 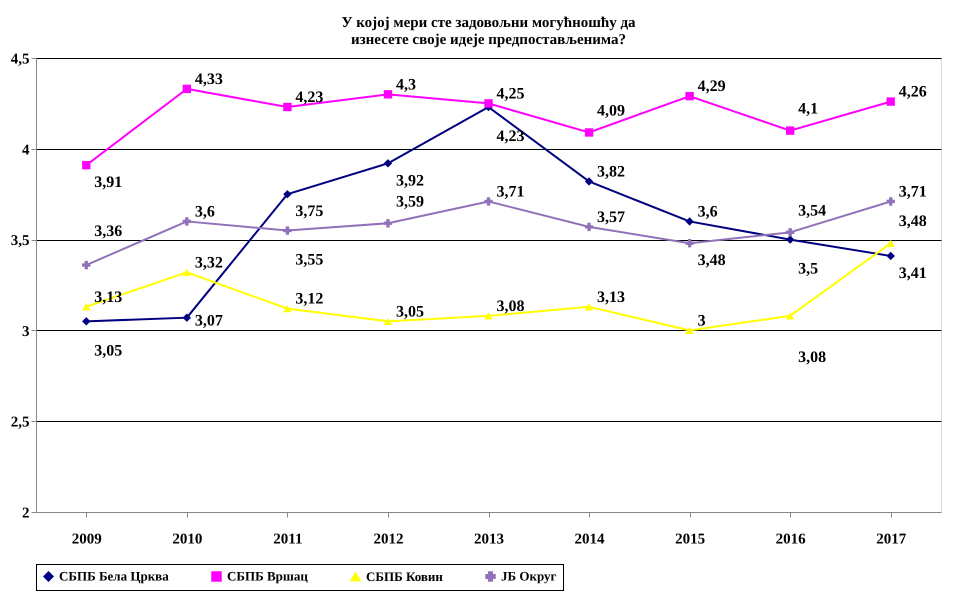 What do you see at coordinates (611, 297) in the screenshot?
I see `data-label: 3,13` at bounding box center [611, 297].